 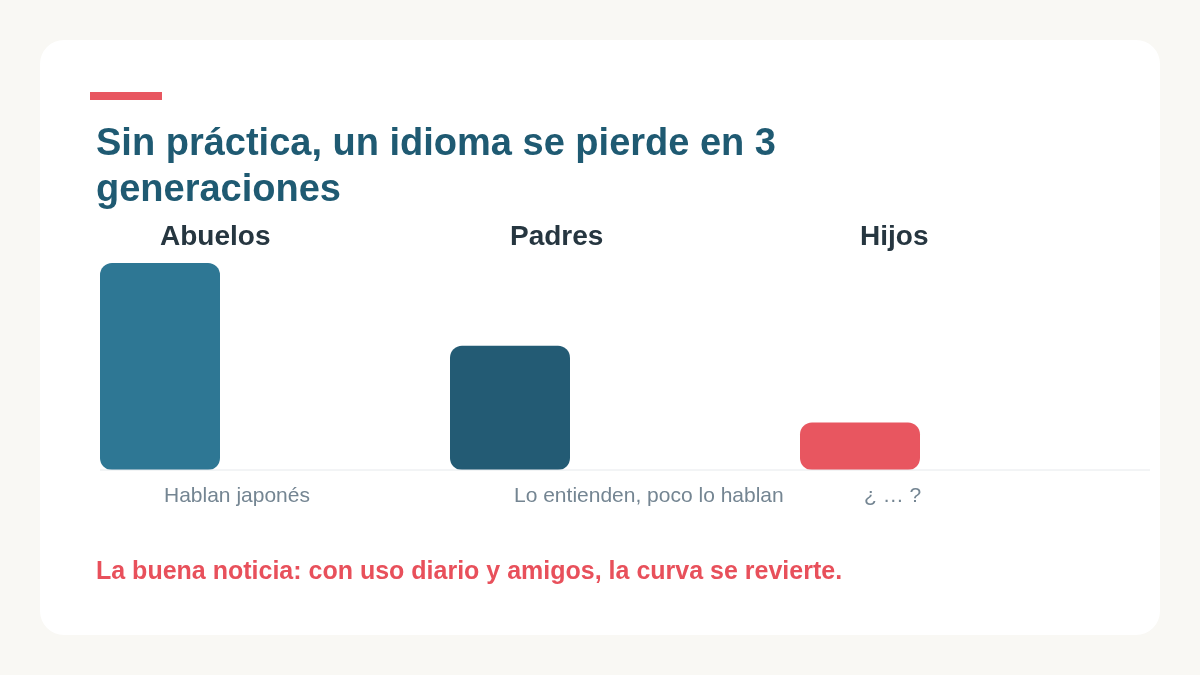 I want to click on x-tick-label: Padres, so click(x=557, y=235).